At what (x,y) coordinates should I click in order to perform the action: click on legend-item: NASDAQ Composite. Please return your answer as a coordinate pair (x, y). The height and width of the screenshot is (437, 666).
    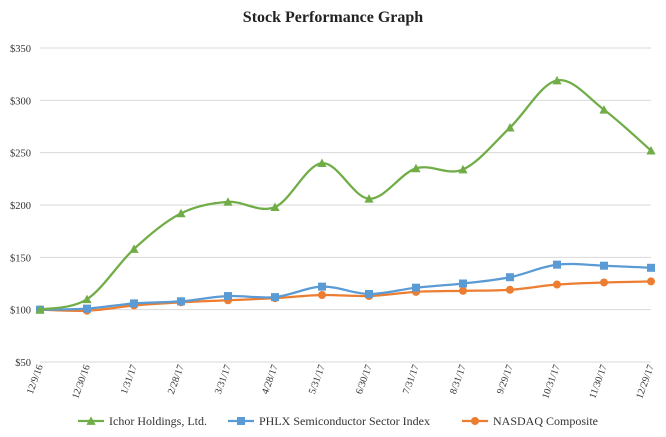
    Looking at the image, I should click on (530, 421).